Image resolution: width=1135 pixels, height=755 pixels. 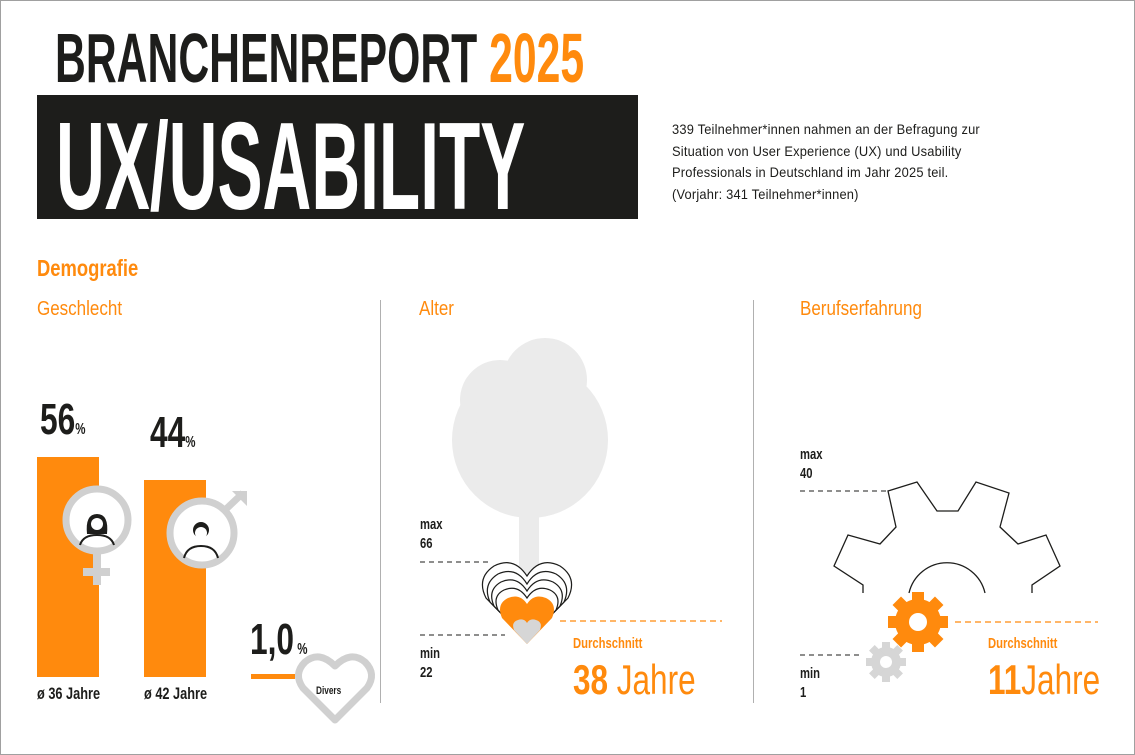 I want to click on age-title: Alter, so click(x=436, y=309).